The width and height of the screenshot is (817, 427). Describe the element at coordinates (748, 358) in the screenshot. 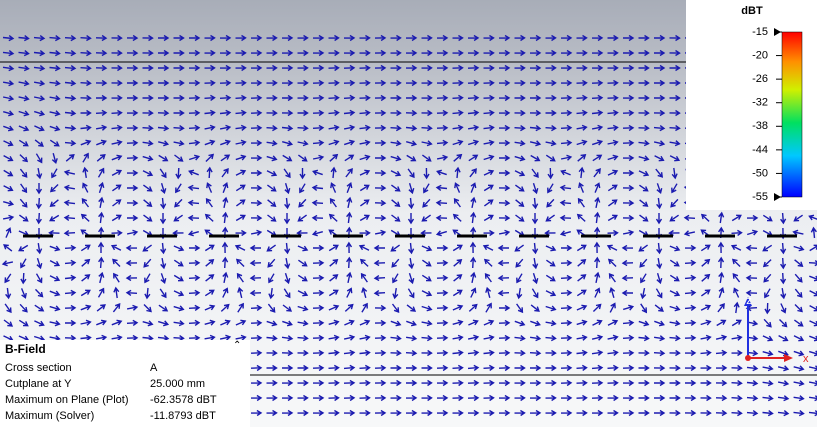

I see `origin` at that location.